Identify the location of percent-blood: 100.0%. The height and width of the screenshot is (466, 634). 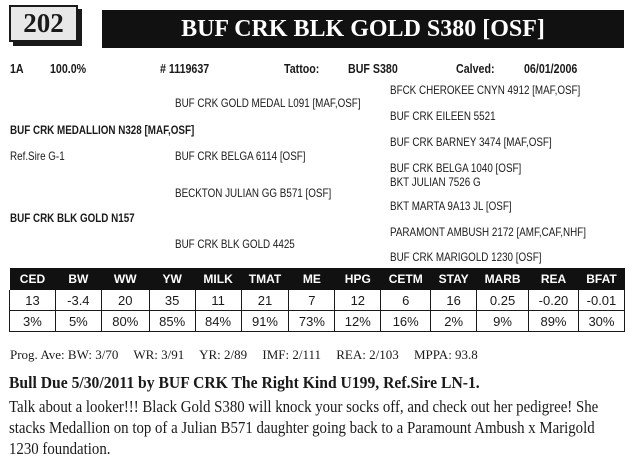
(68, 68).